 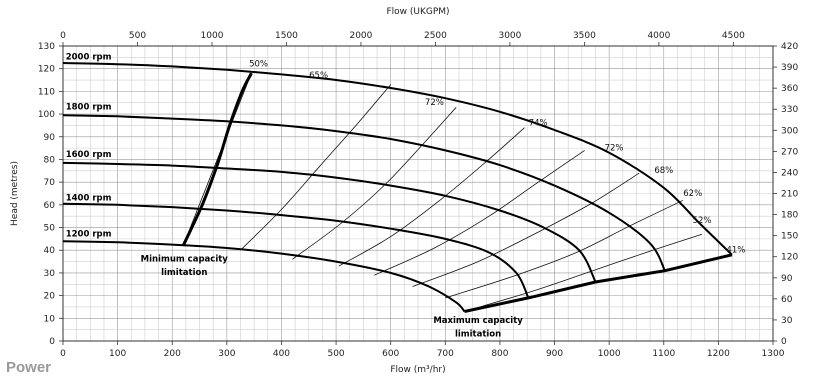 What do you see at coordinates (50, 251) in the screenshot?
I see `y-tick-label: 40` at bounding box center [50, 251].